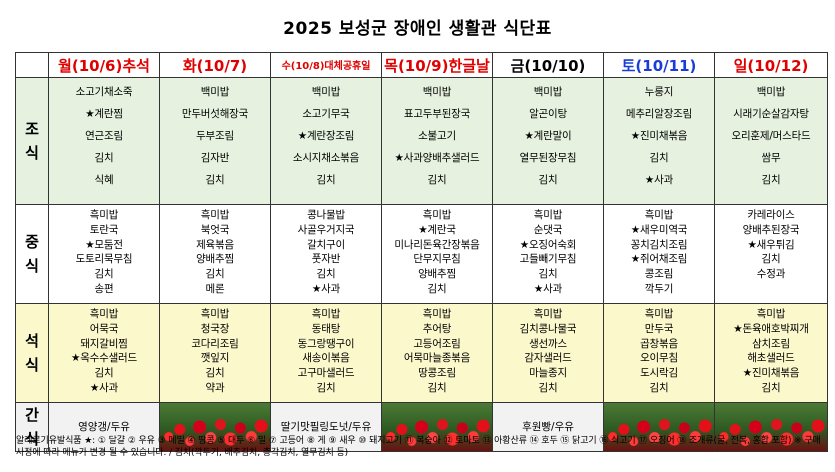 The image size is (835, 472). I want to click on dinner-cell: 흑미밥 ★돈육애호박찌개 삼치조림 해초샐러드 ★진미채볶음 김치, so click(771, 353).